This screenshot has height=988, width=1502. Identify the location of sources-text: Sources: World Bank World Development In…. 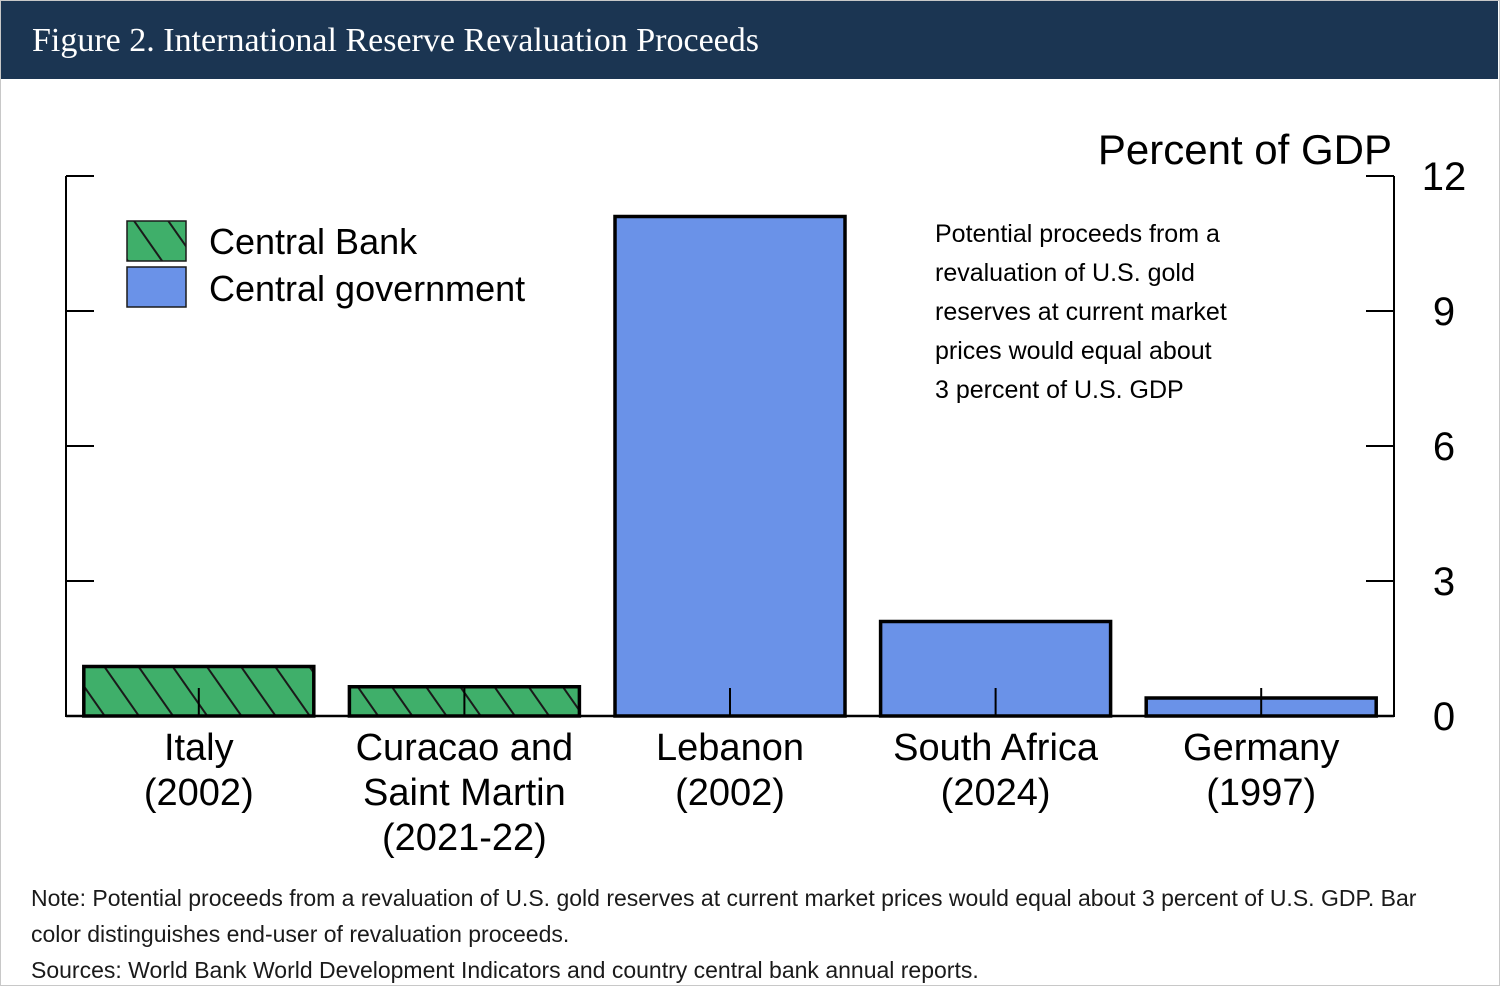
(505, 970).